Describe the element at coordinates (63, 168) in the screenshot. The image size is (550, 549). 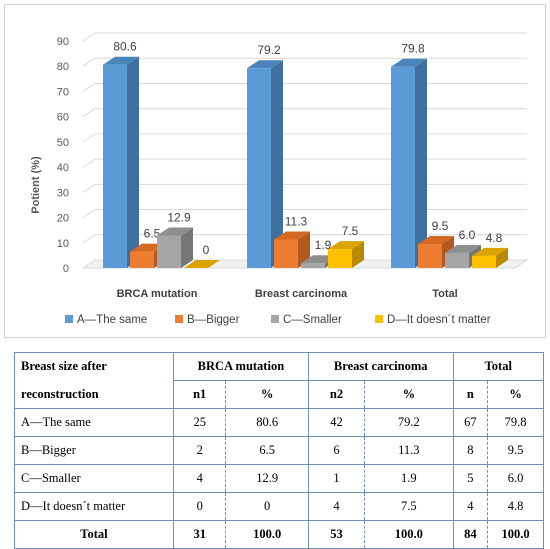
I see `y-tick-label: 40` at that location.